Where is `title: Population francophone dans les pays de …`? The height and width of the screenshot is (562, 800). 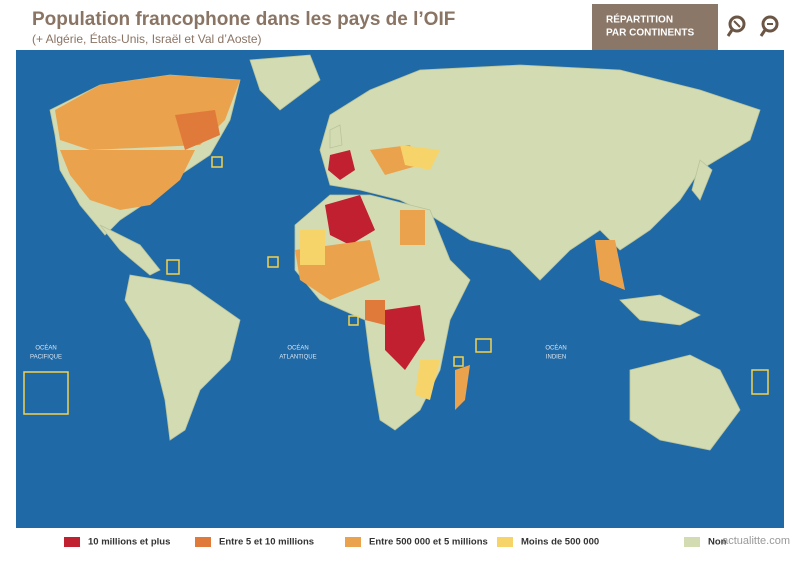 title: Population francophone dans les pays de … is located at coordinates (243, 19).